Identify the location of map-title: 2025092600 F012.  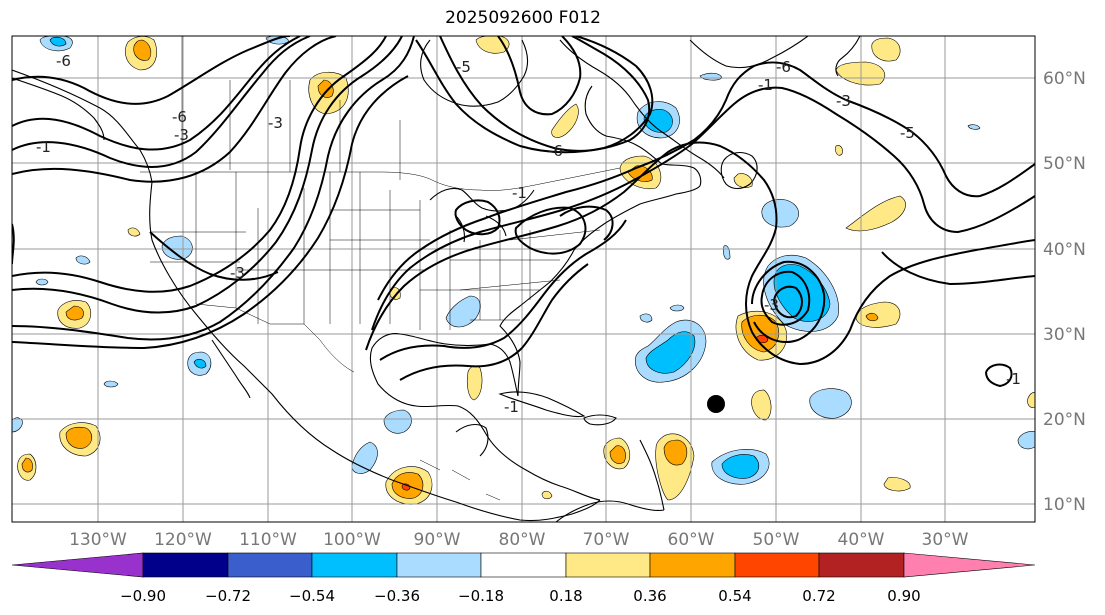
(523, 18).